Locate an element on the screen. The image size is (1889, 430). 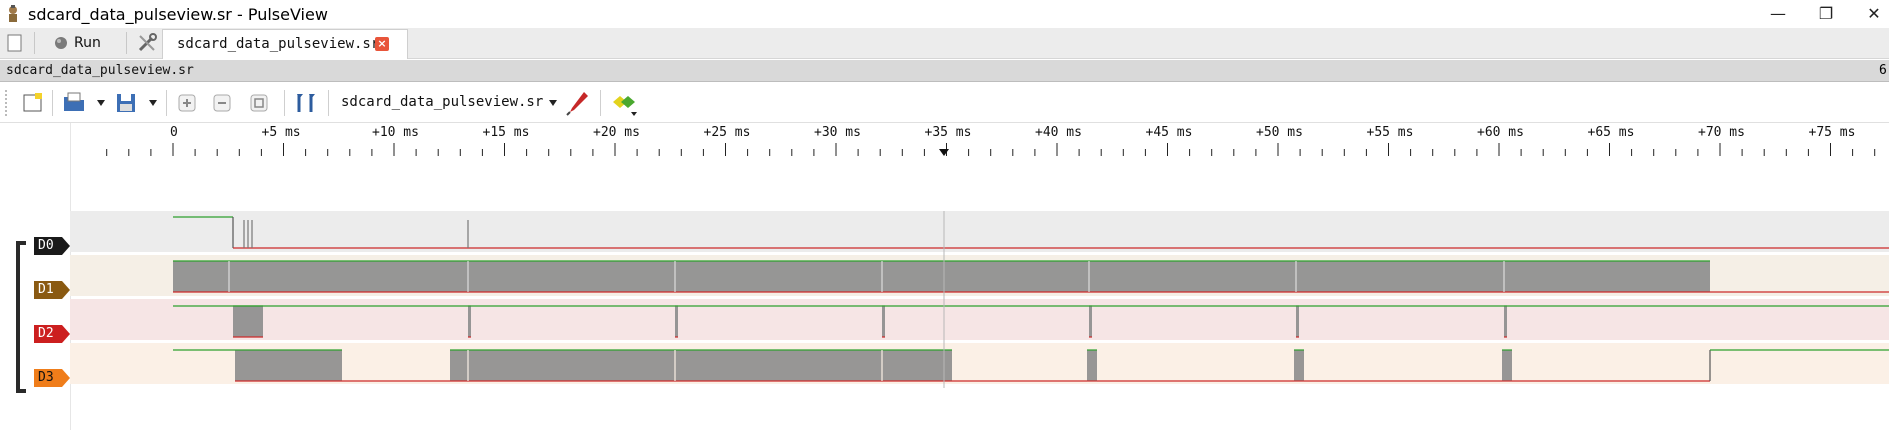
ruler-label: +25 ms is located at coordinates (727, 132).